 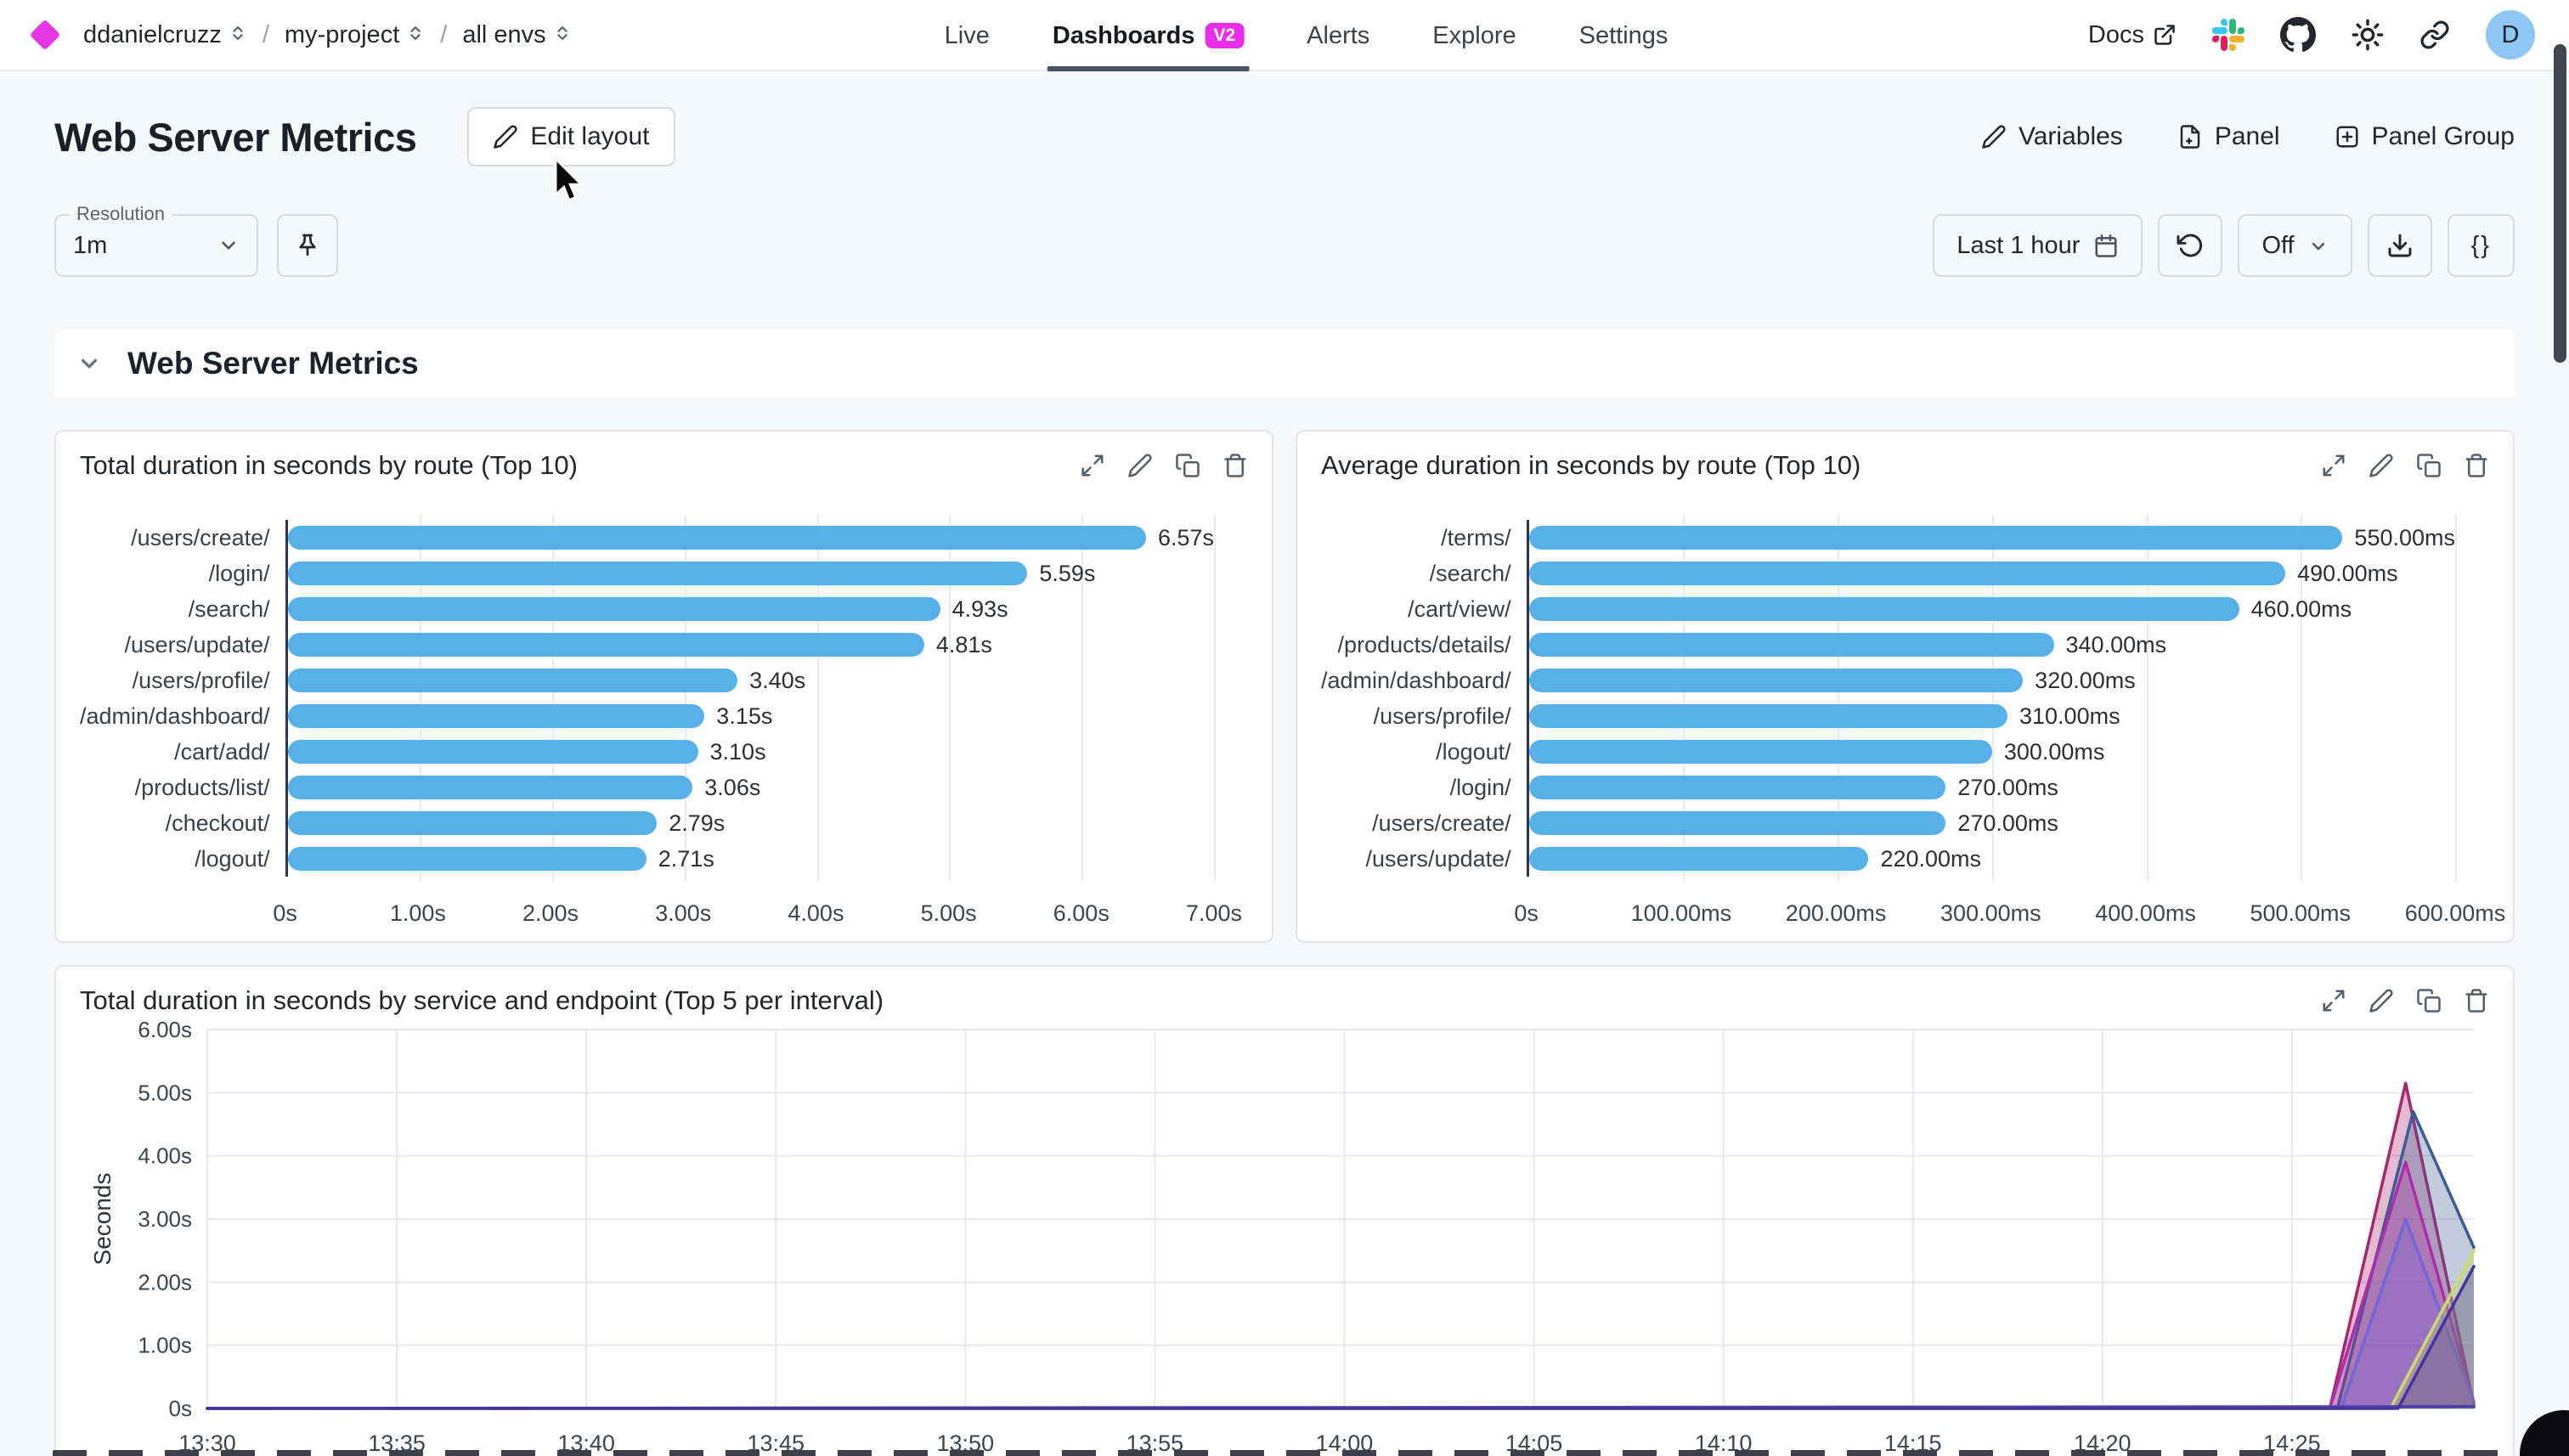 What do you see at coordinates (2038, 246) in the screenshot?
I see `time-range-picker: Last 1 hour` at bounding box center [2038, 246].